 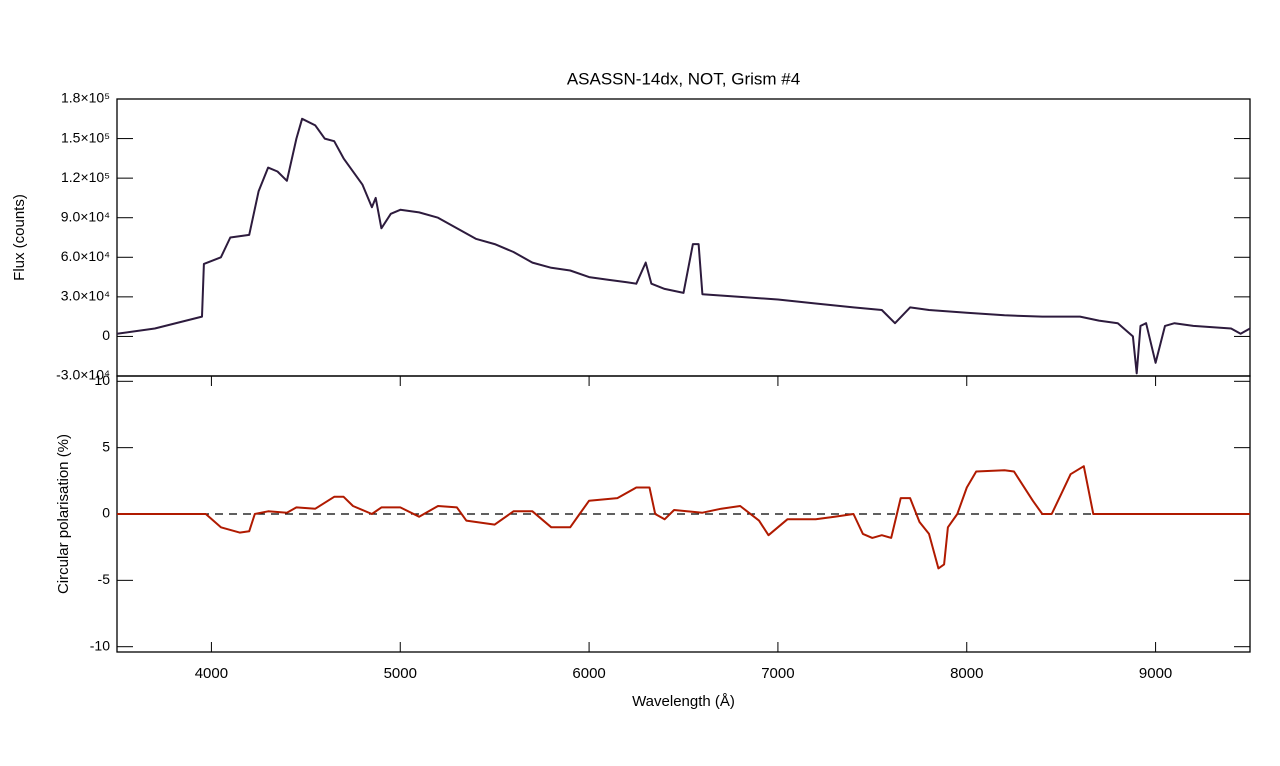 I want to click on y-tick-label: 9.0×10⁴, so click(x=85, y=216).